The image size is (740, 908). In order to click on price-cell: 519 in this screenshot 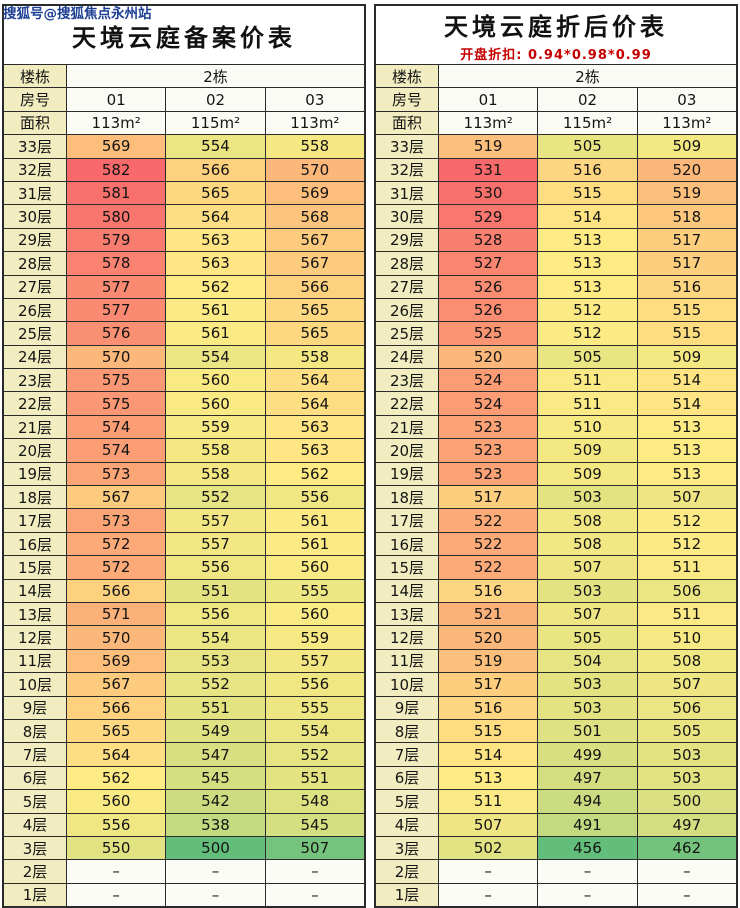, I will do `click(686, 193)`.